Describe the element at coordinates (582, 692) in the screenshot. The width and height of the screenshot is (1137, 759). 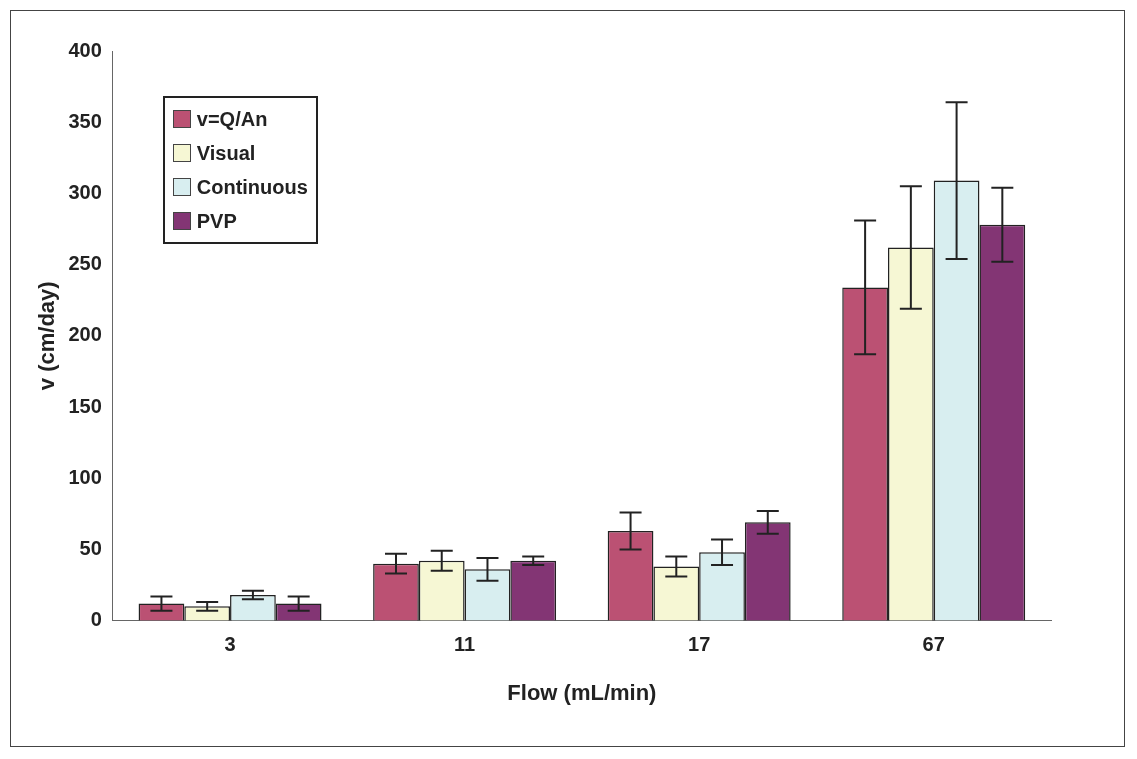
I see `x-axis-title: Flow (mL/min)` at that location.